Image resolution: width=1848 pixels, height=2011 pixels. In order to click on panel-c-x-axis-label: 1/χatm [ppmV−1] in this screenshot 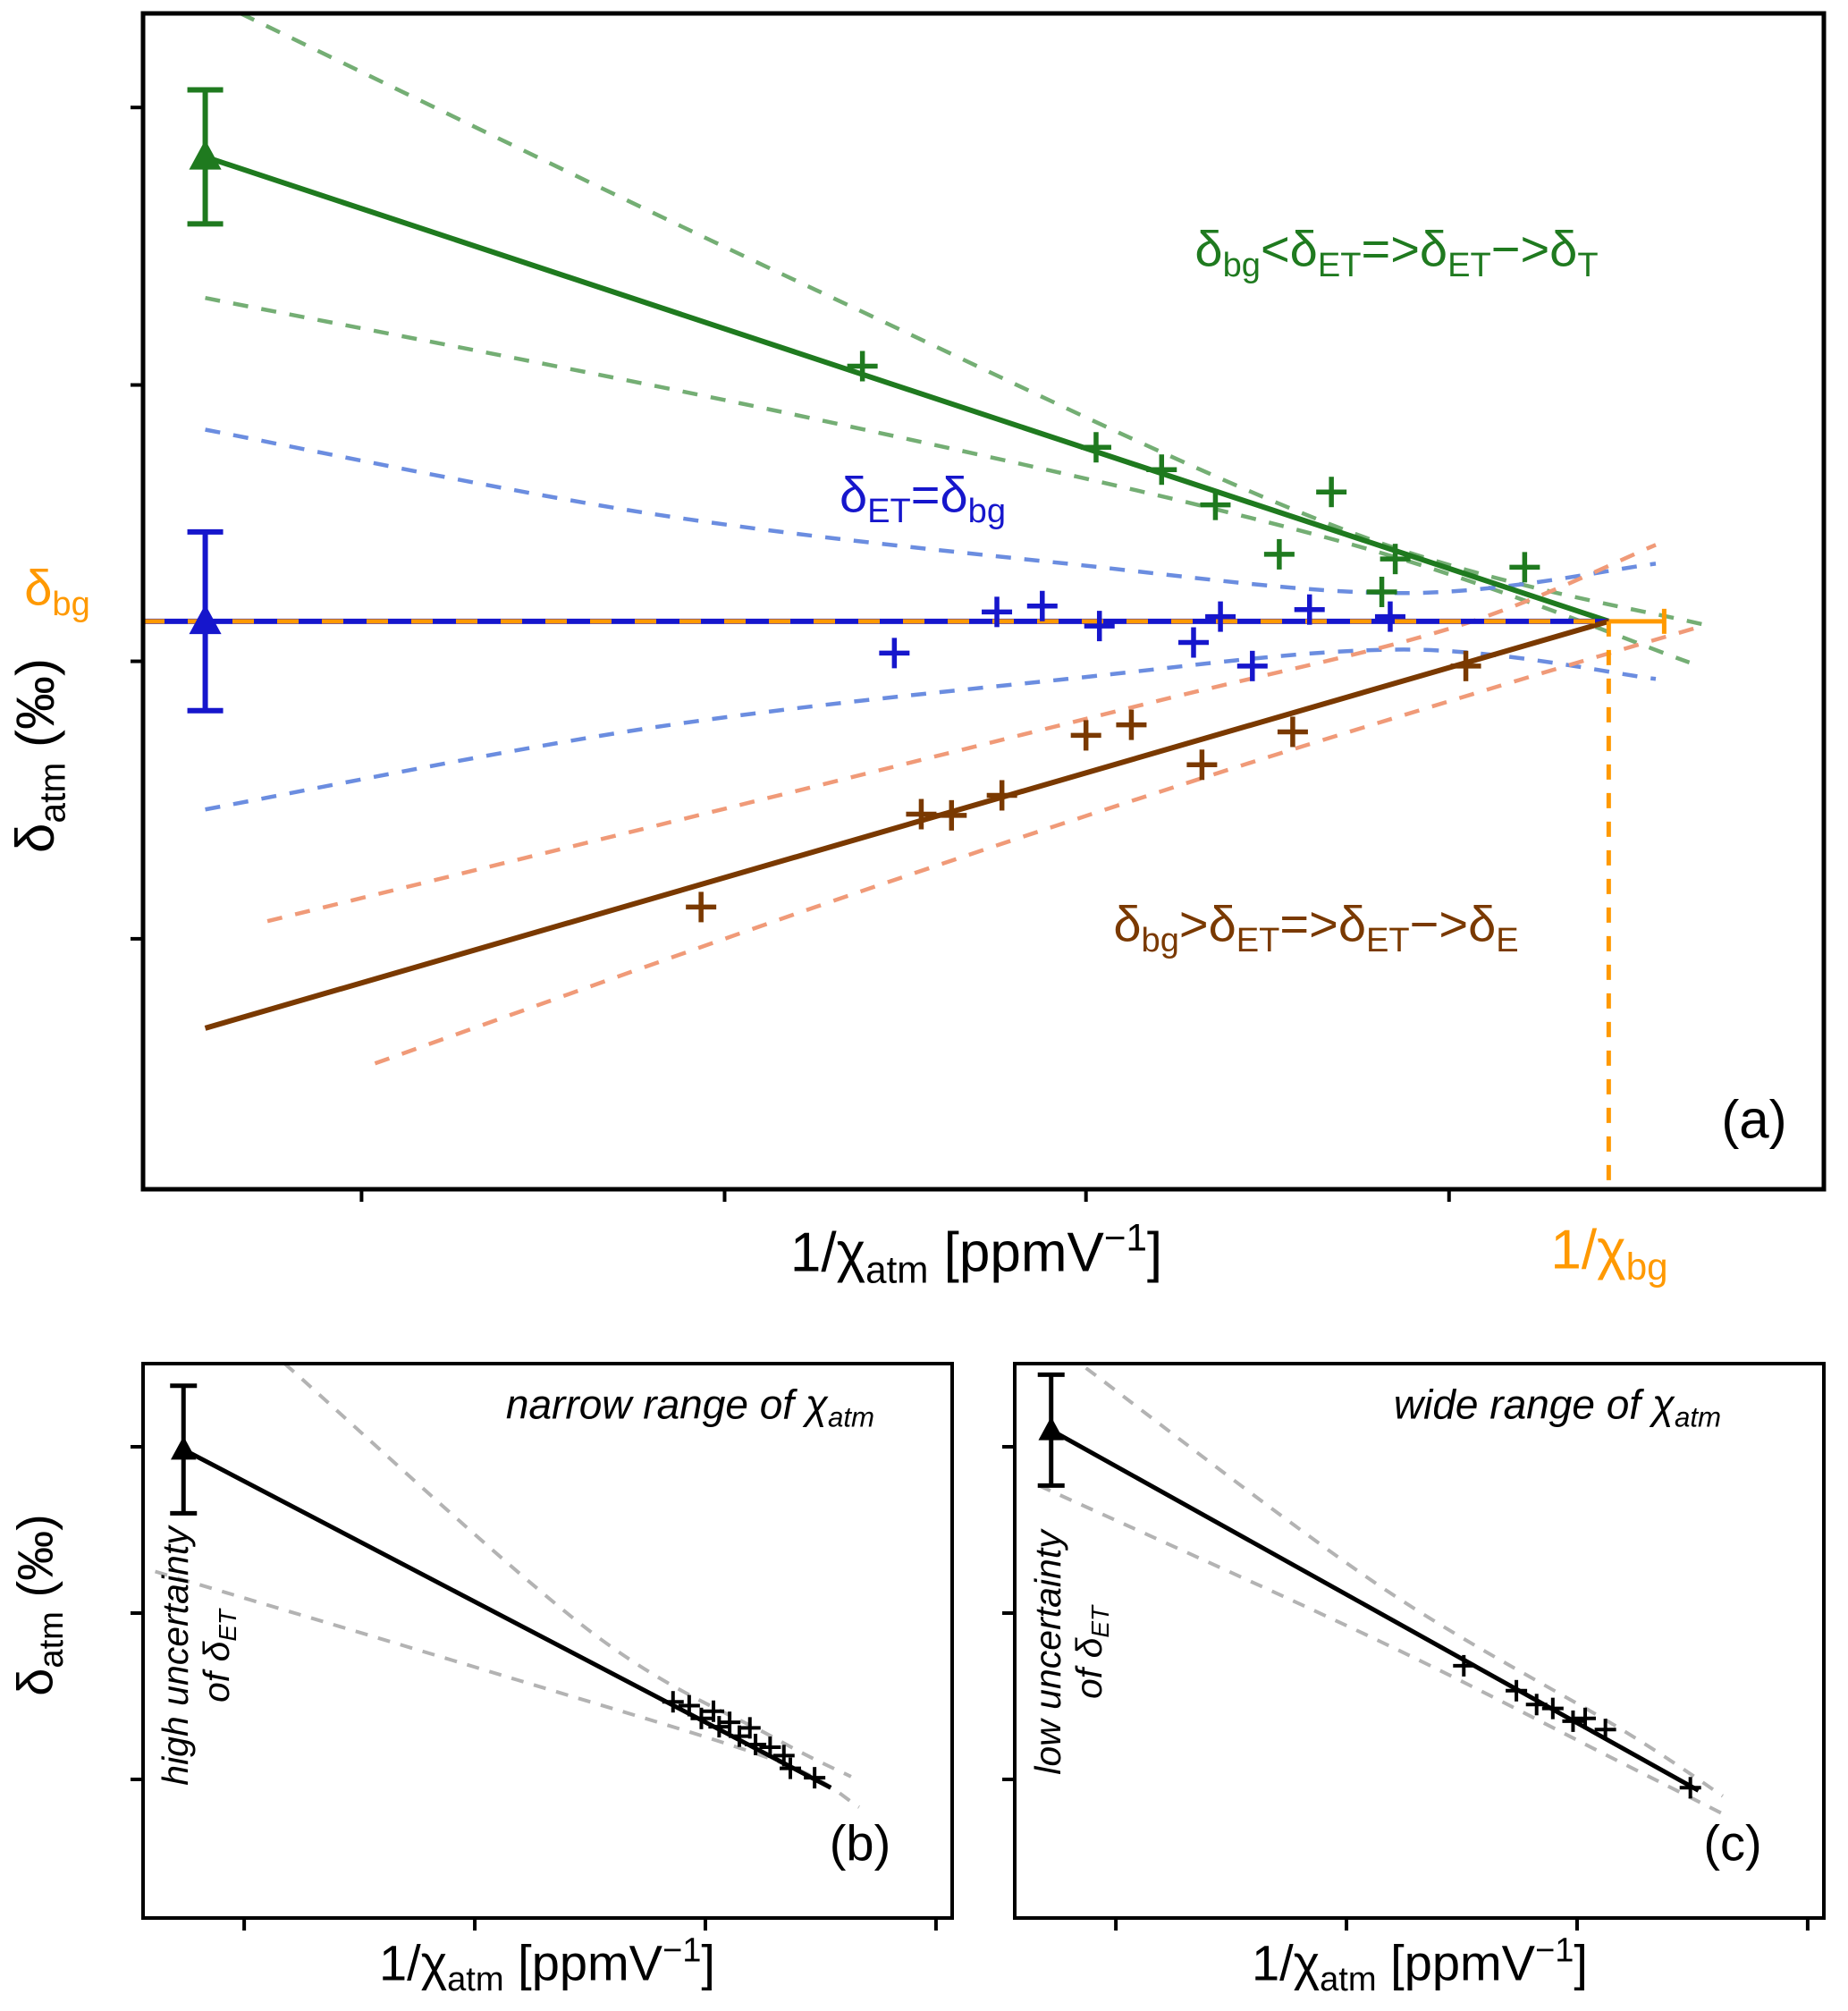, I will do `click(1420, 1964)`.